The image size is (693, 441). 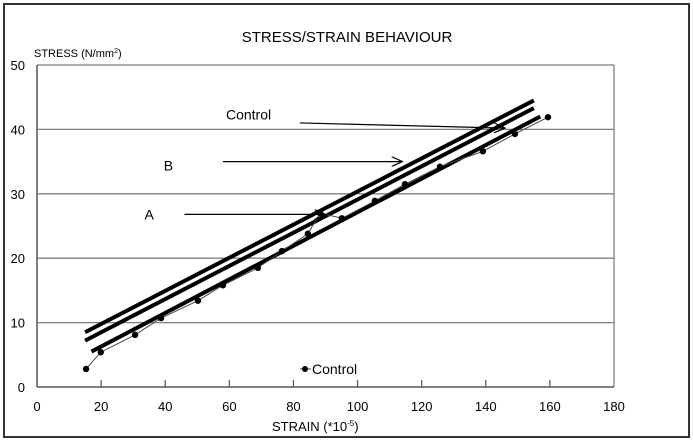 What do you see at coordinates (18, 194) in the screenshot?
I see `y-tick-label: 30` at bounding box center [18, 194].